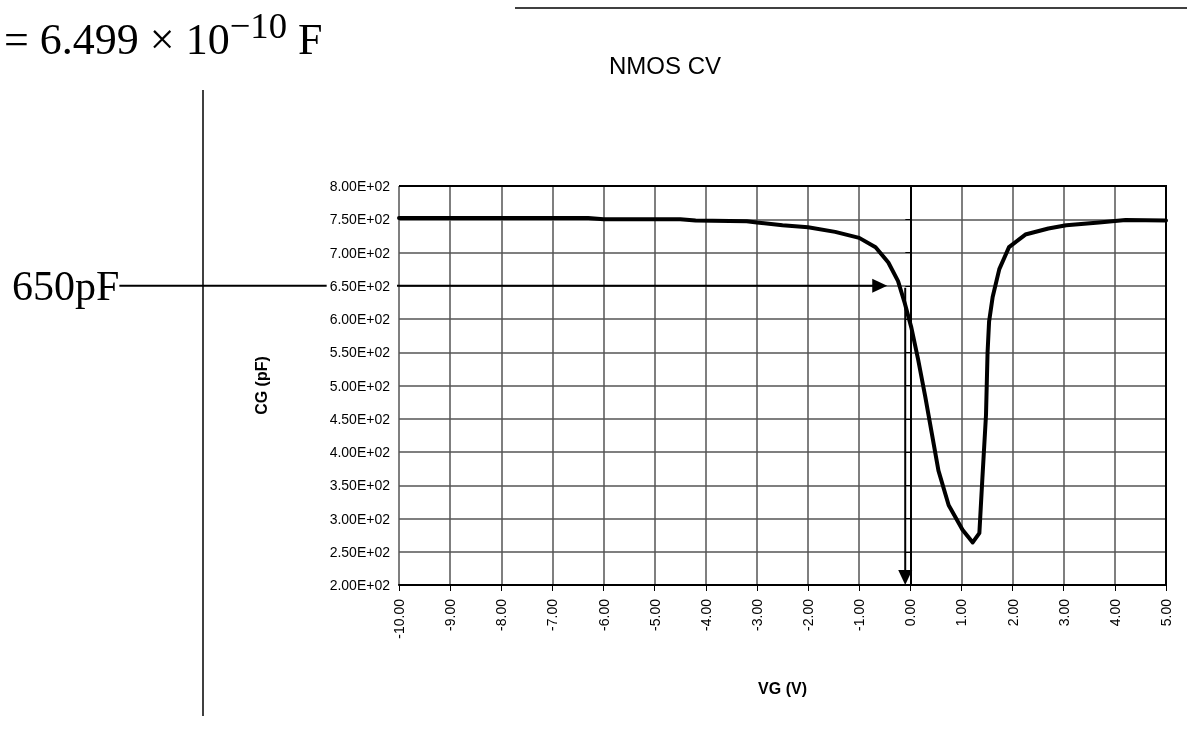 This screenshot has height=746, width=1187. I want to click on y-tick-label: 7.00E+02, so click(360, 252).